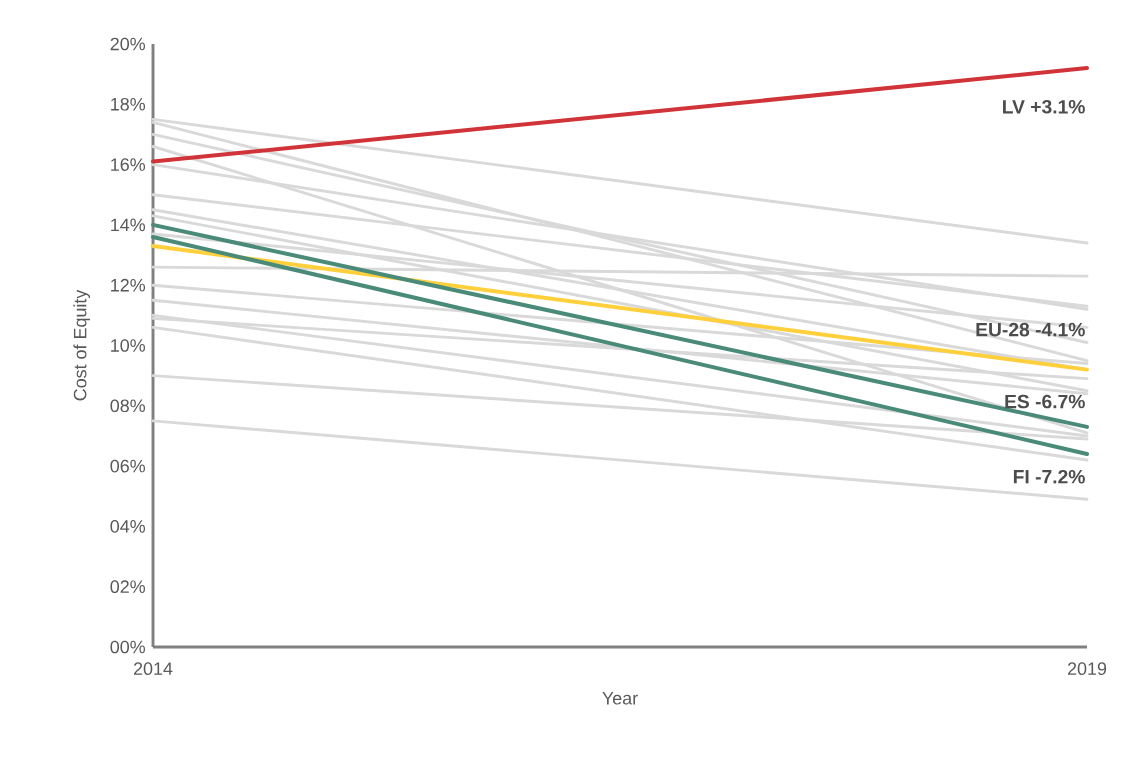 The image size is (1129, 762). What do you see at coordinates (128, 647) in the screenshot?
I see `y-tick-label: 00%` at bounding box center [128, 647].